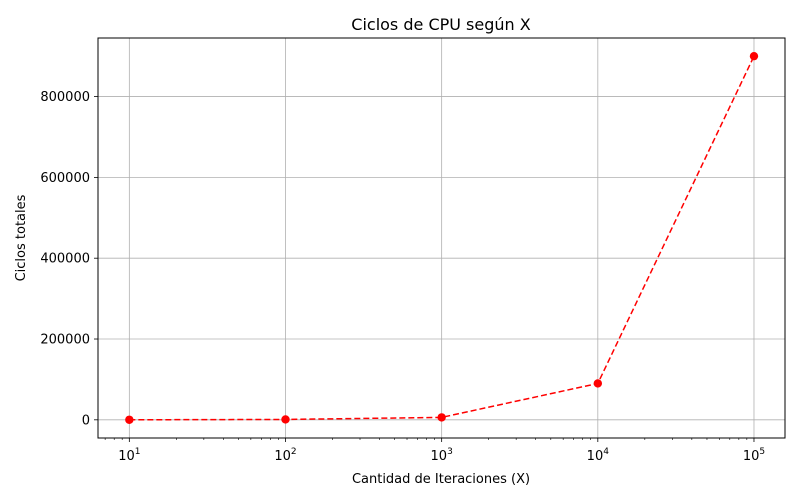  What do you see at coordinates (441, 479) in the screenshot?
I see `x-axis-label: Cantidad de Iteraciones (X)` at bounding box center [441, 479].